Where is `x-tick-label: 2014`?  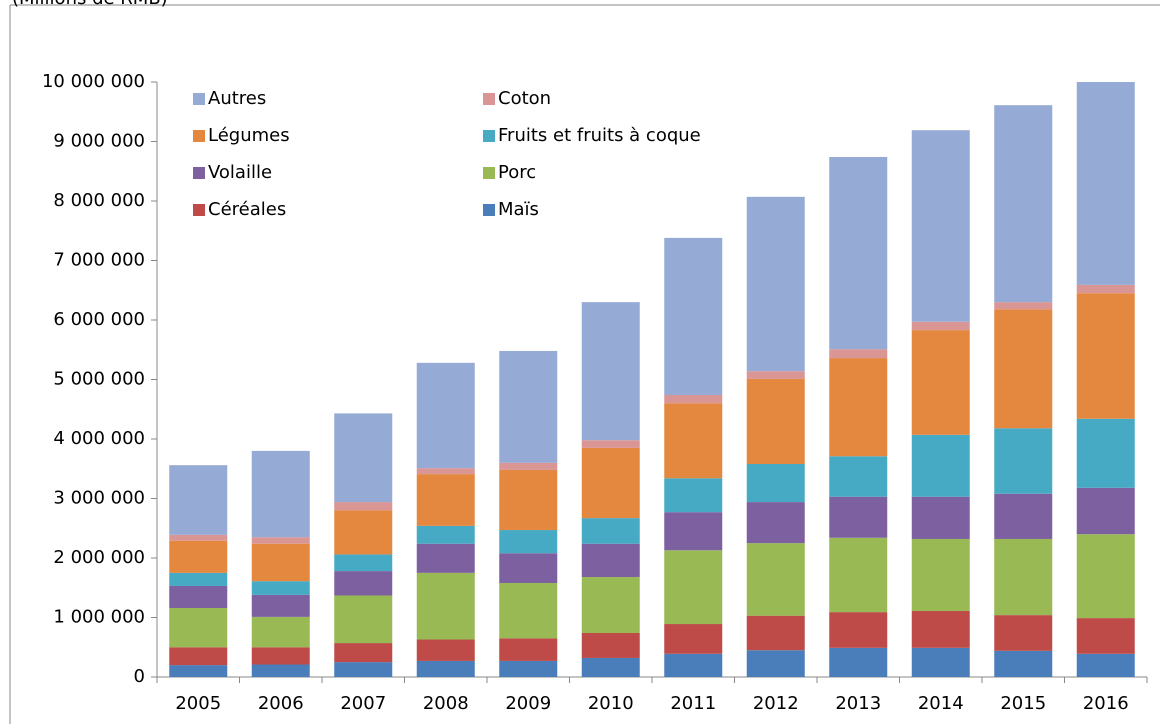
x-tick-label: 2014 is located at coordinates (941, 703).